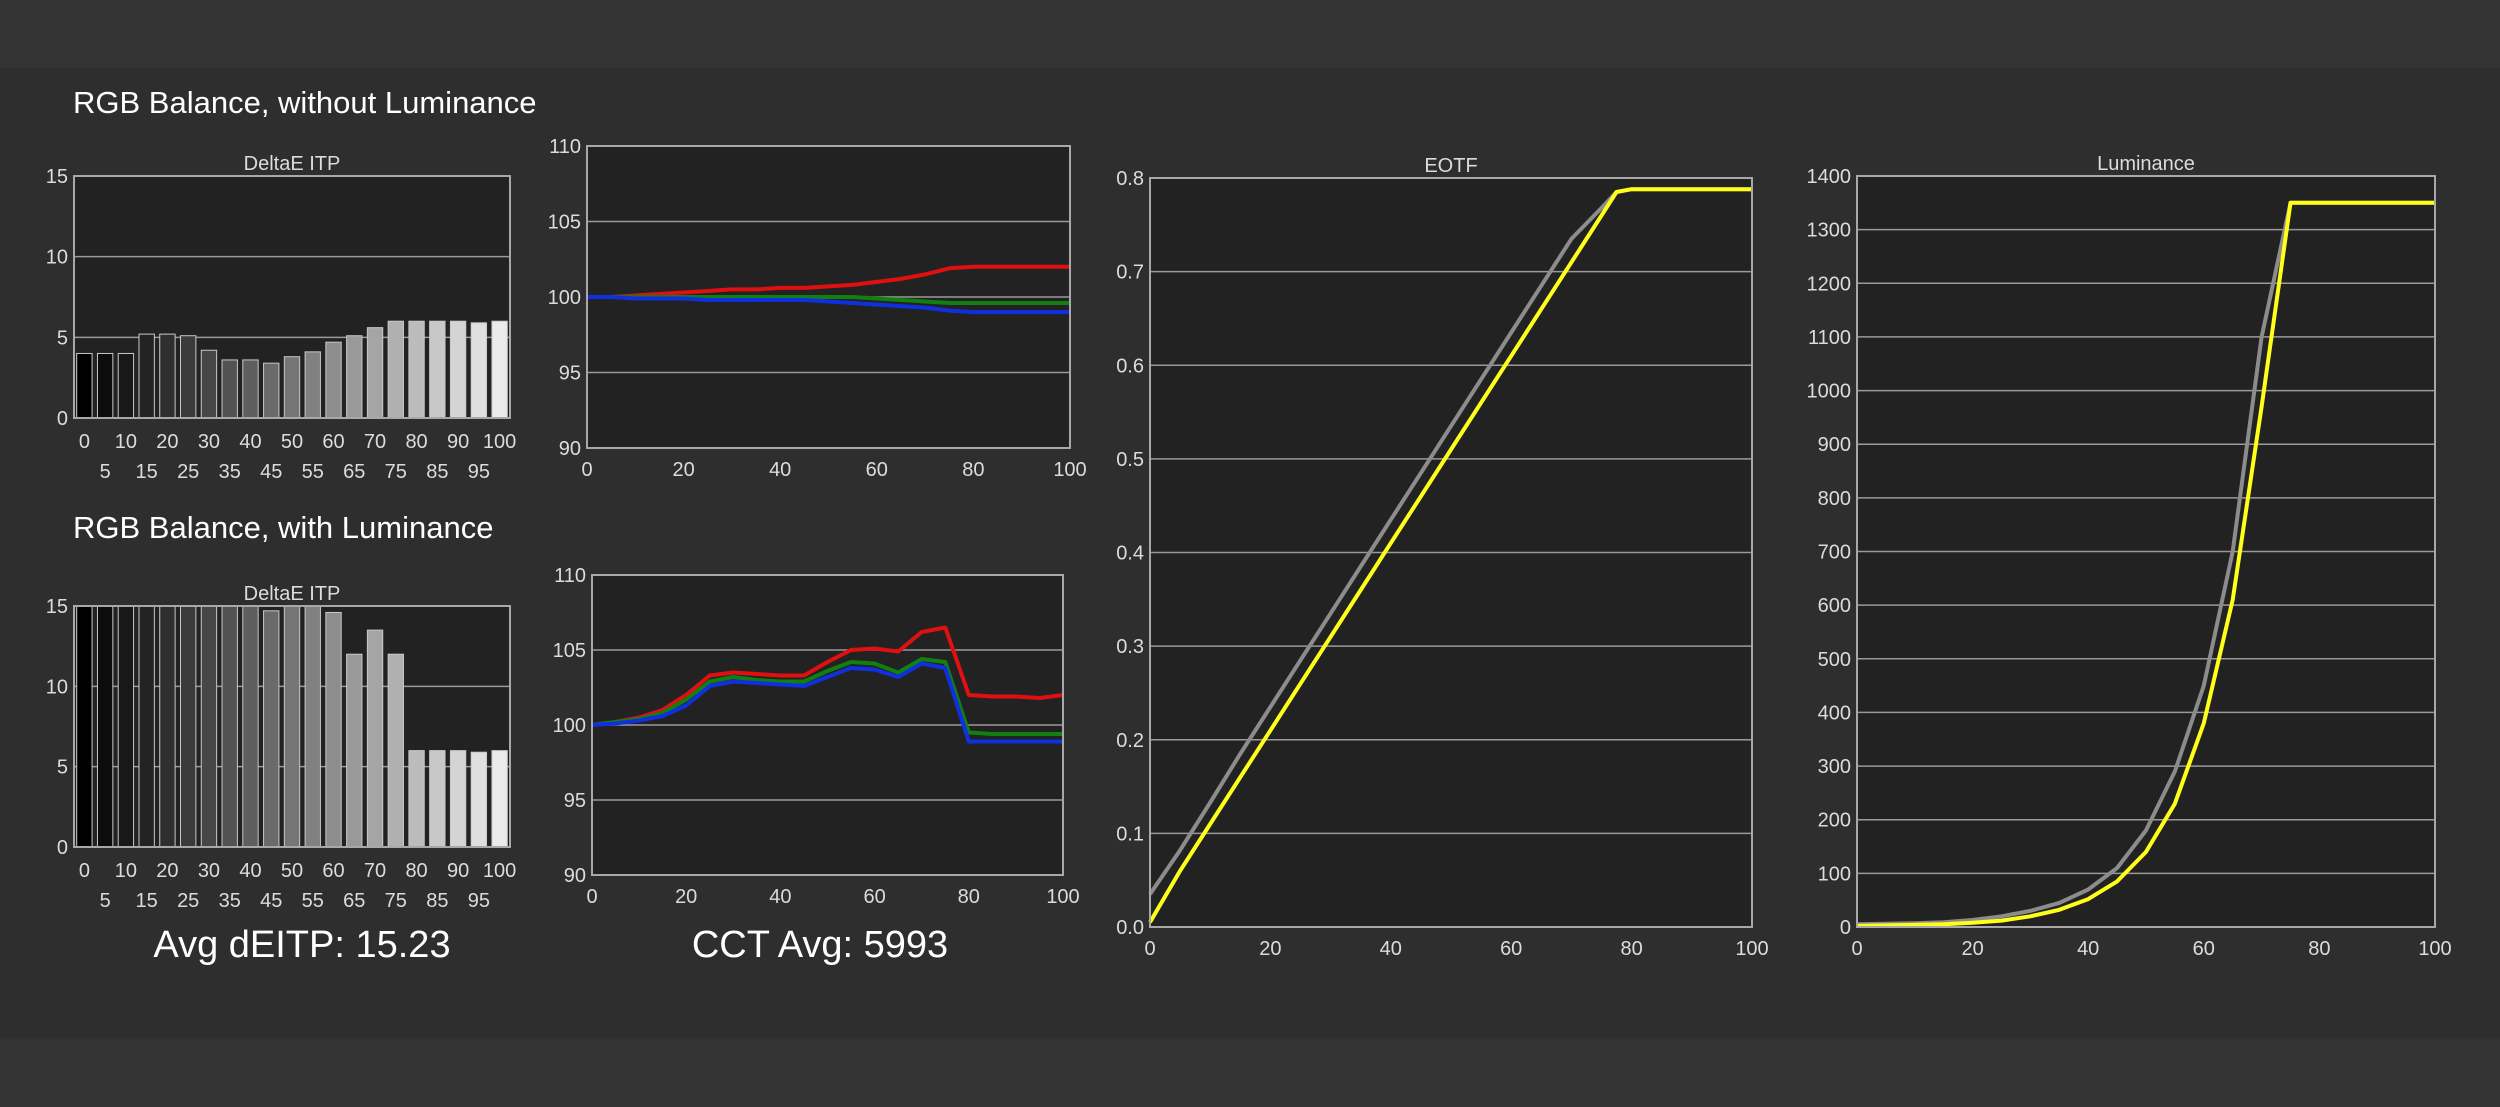 This screenshot has height=1107, width=2500. Describe the element at coordinates (437, 472) in the screenshot. I see `deltae_top-xtick-label: 85` at that location.